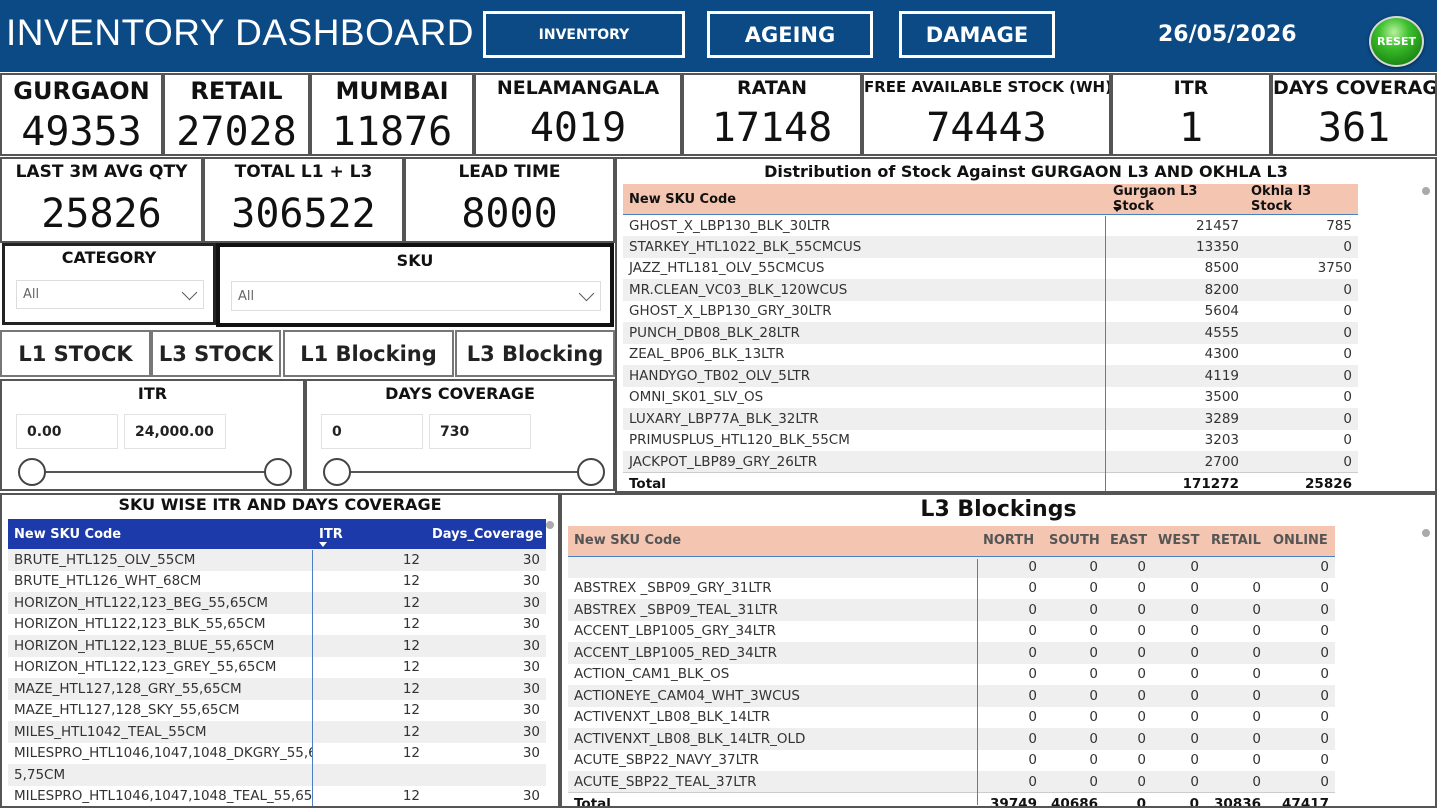  I want to click on l3-blocking-button: L3 Blocking, so click(535, 353).